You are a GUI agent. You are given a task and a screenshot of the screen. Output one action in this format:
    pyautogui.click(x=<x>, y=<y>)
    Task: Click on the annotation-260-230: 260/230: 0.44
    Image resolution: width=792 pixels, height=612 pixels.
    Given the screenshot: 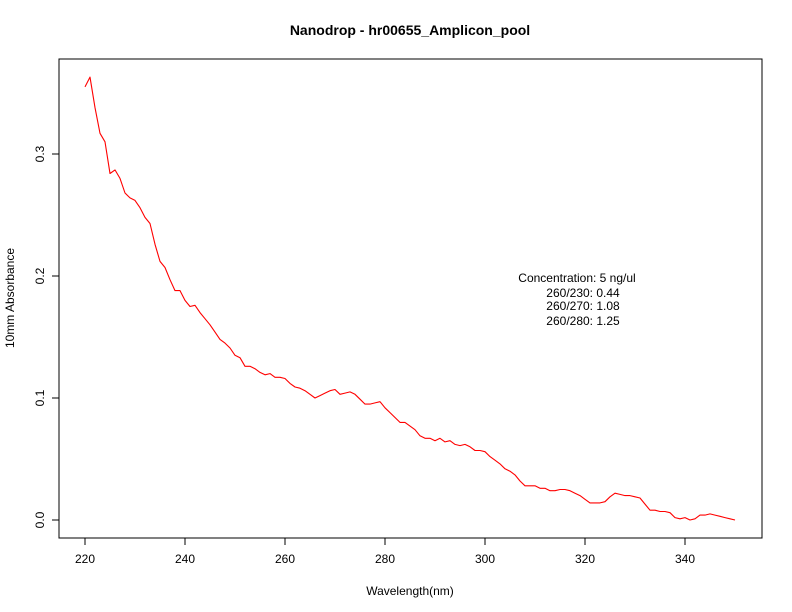 What is the action you would take?
    pyautogui.click(x=583, y=293)
    